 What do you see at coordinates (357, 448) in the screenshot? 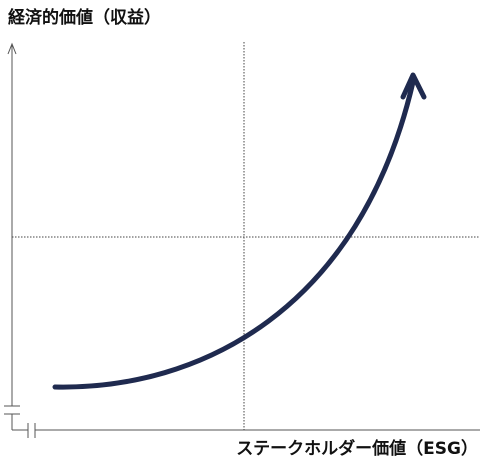
I see `x-axis-label: ステークホルダー価値（ESG）` at bounding box center [357, 448].